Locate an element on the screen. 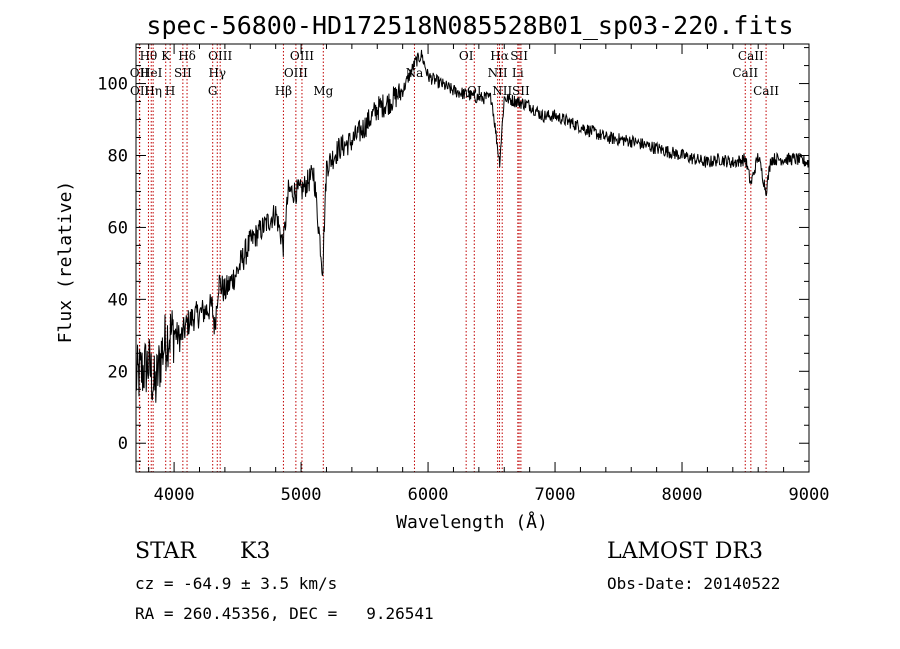 This screenshot has width=900, height=649. y-tick-label: 60 is located at coordinates (118, 228).